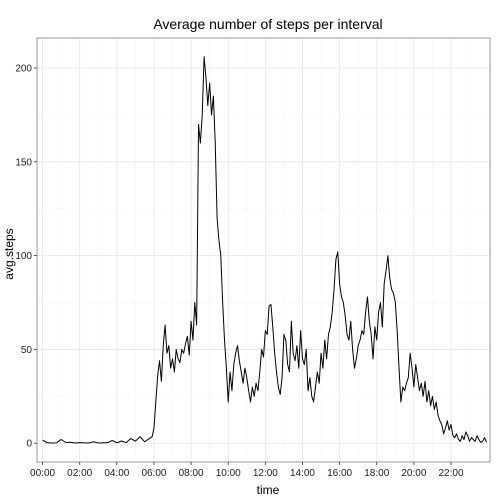 The image size is (504, 504). What do you see at coordinates (267, 24) in the screenshot?
I see `chart-title: Average number of steps per interval` at bounding box center [267, 24].